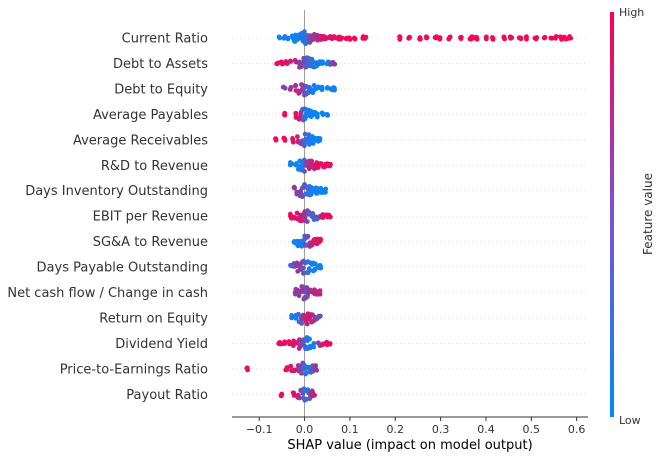 The width and height of the screenshot is (664, 460). I want to click on feature-label: Debt to Equity, so click(161, 89).